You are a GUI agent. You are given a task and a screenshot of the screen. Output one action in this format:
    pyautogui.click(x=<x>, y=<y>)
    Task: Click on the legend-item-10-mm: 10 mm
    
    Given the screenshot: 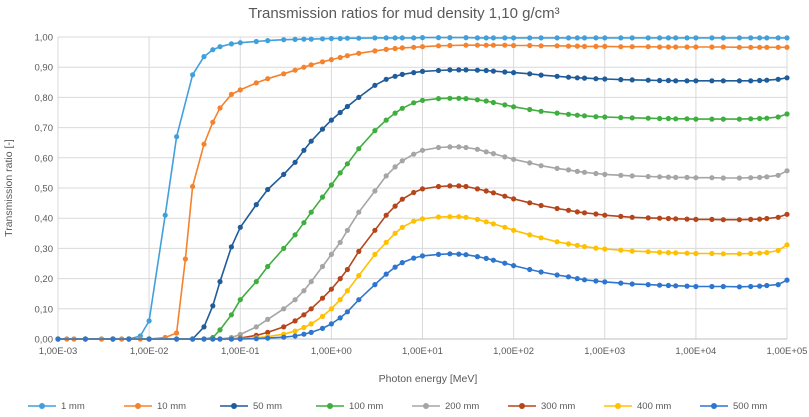 What is the action you would take?
    pyautogui.click(x=155, y=406)
    